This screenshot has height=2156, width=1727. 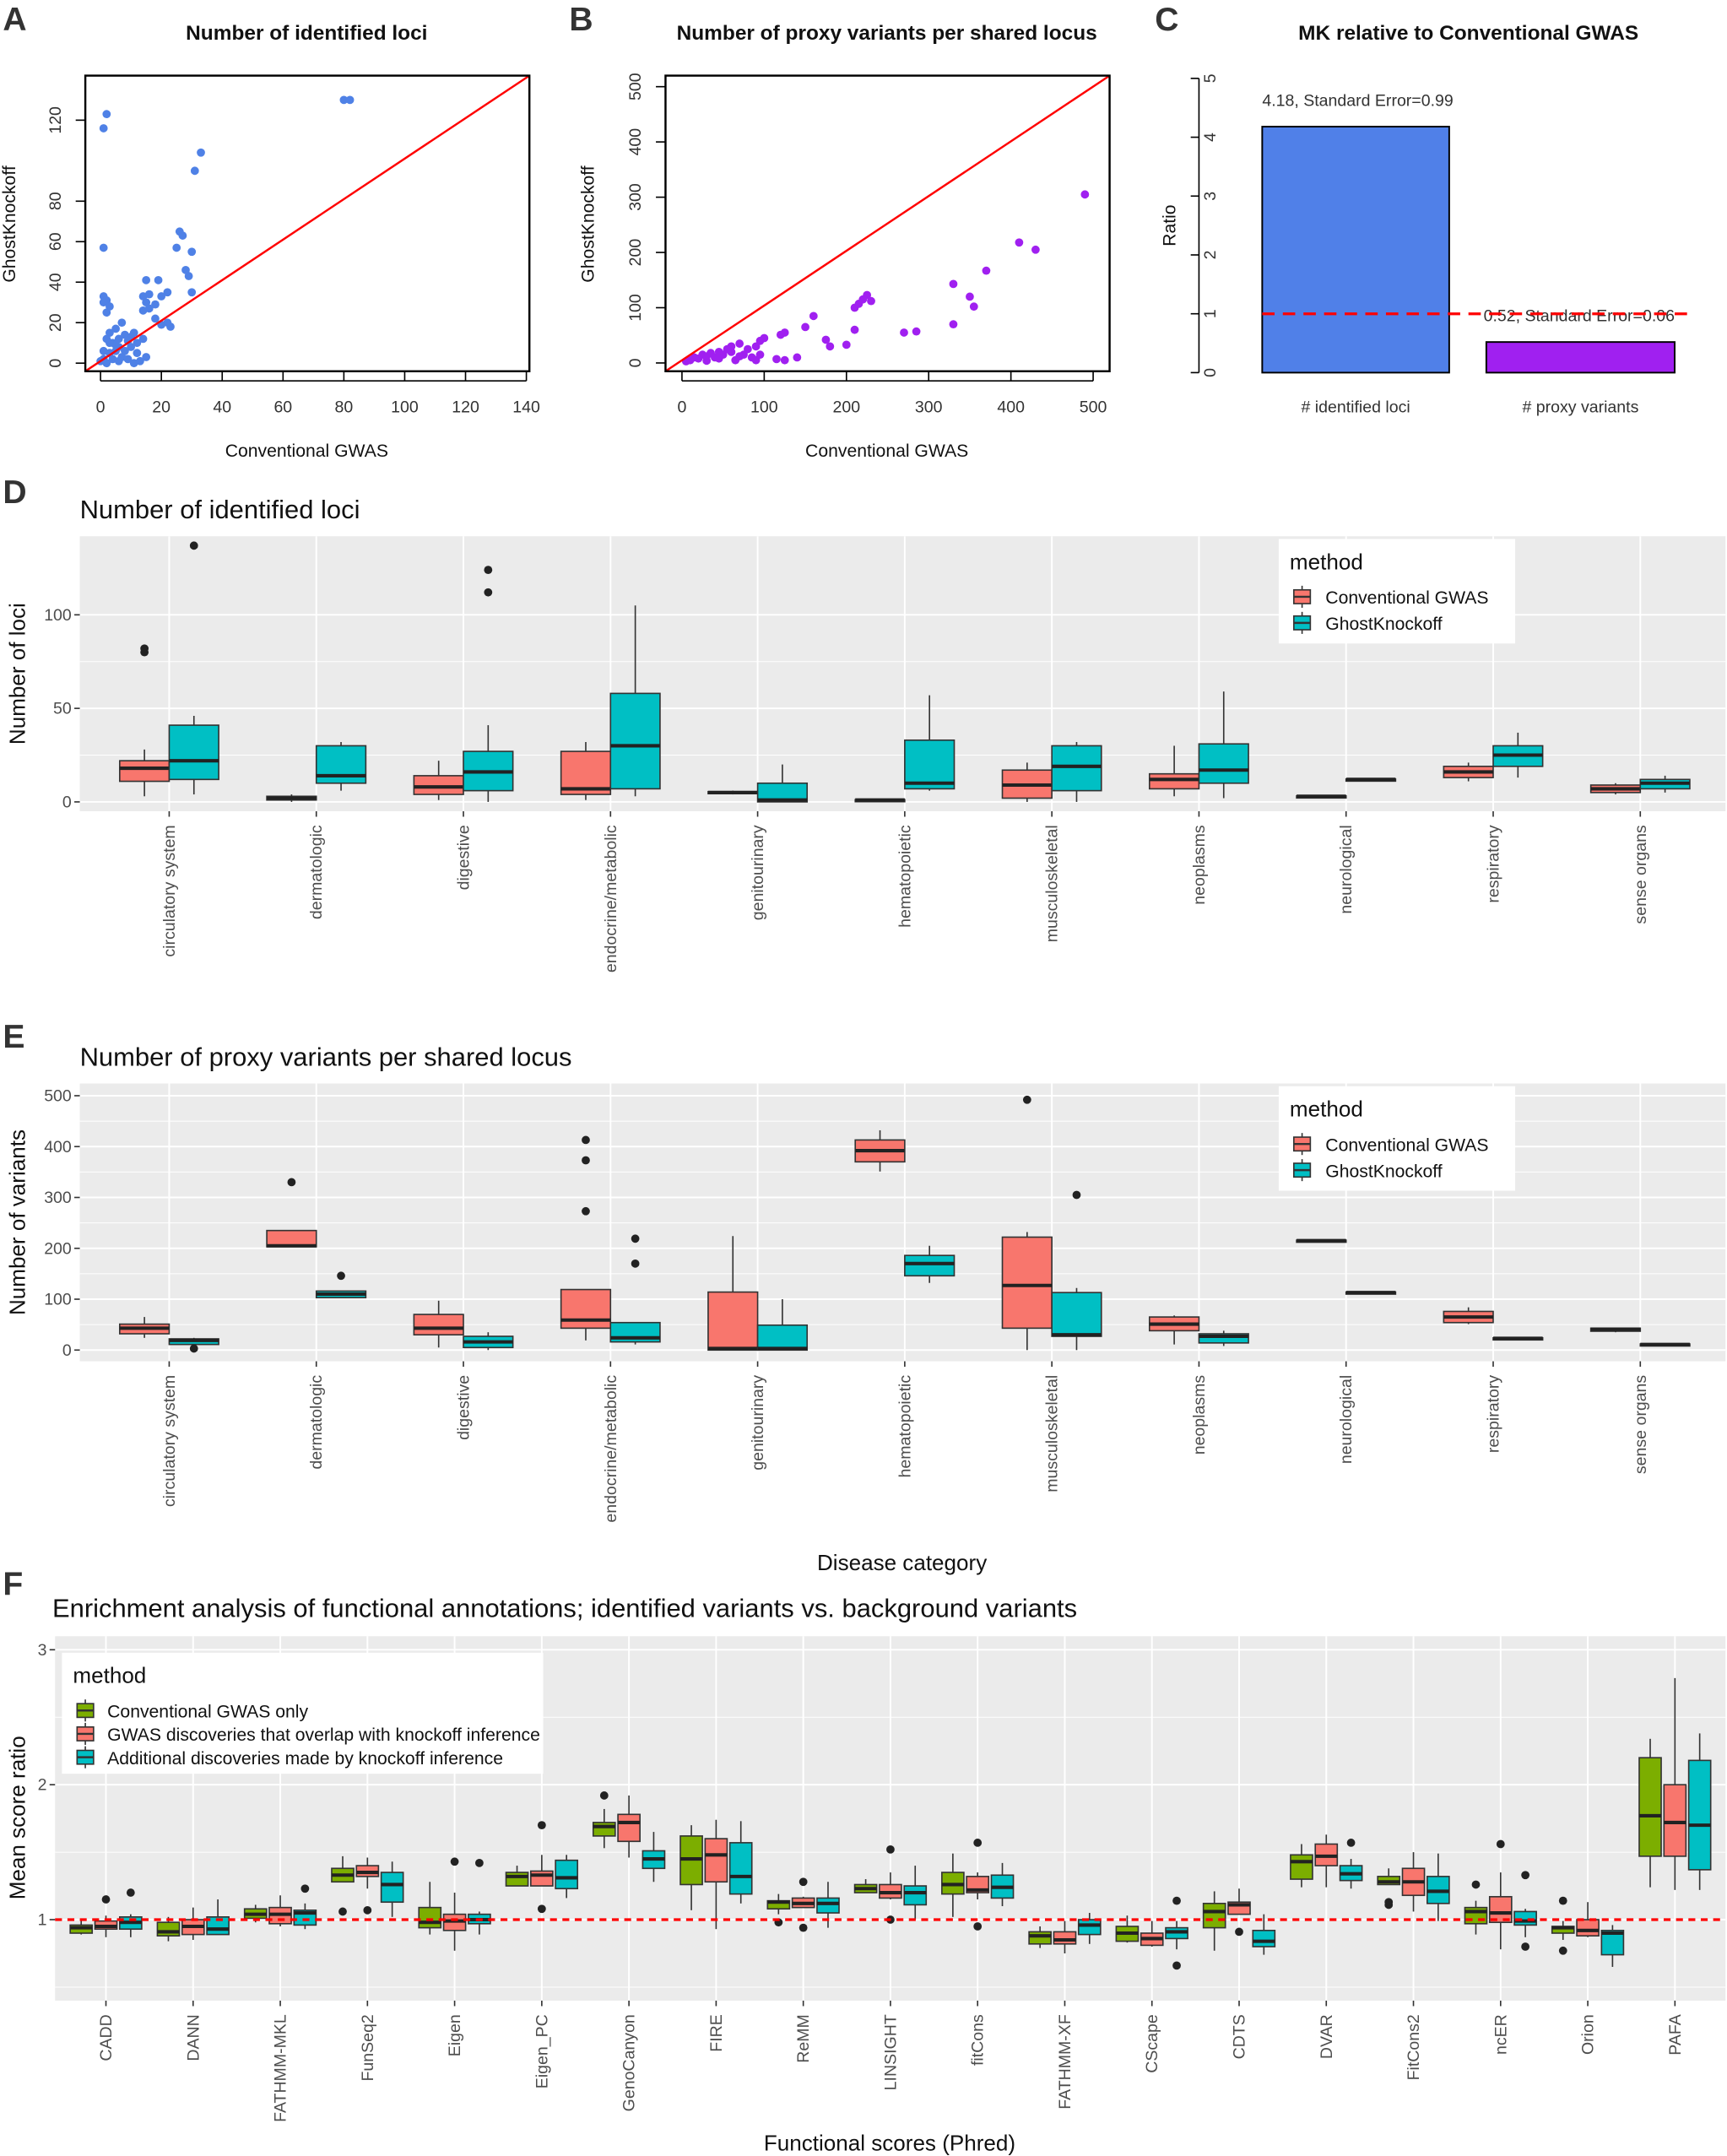 I want to click on x-tick-label: FATHMM-MKL, so click(x=281, y=2068).